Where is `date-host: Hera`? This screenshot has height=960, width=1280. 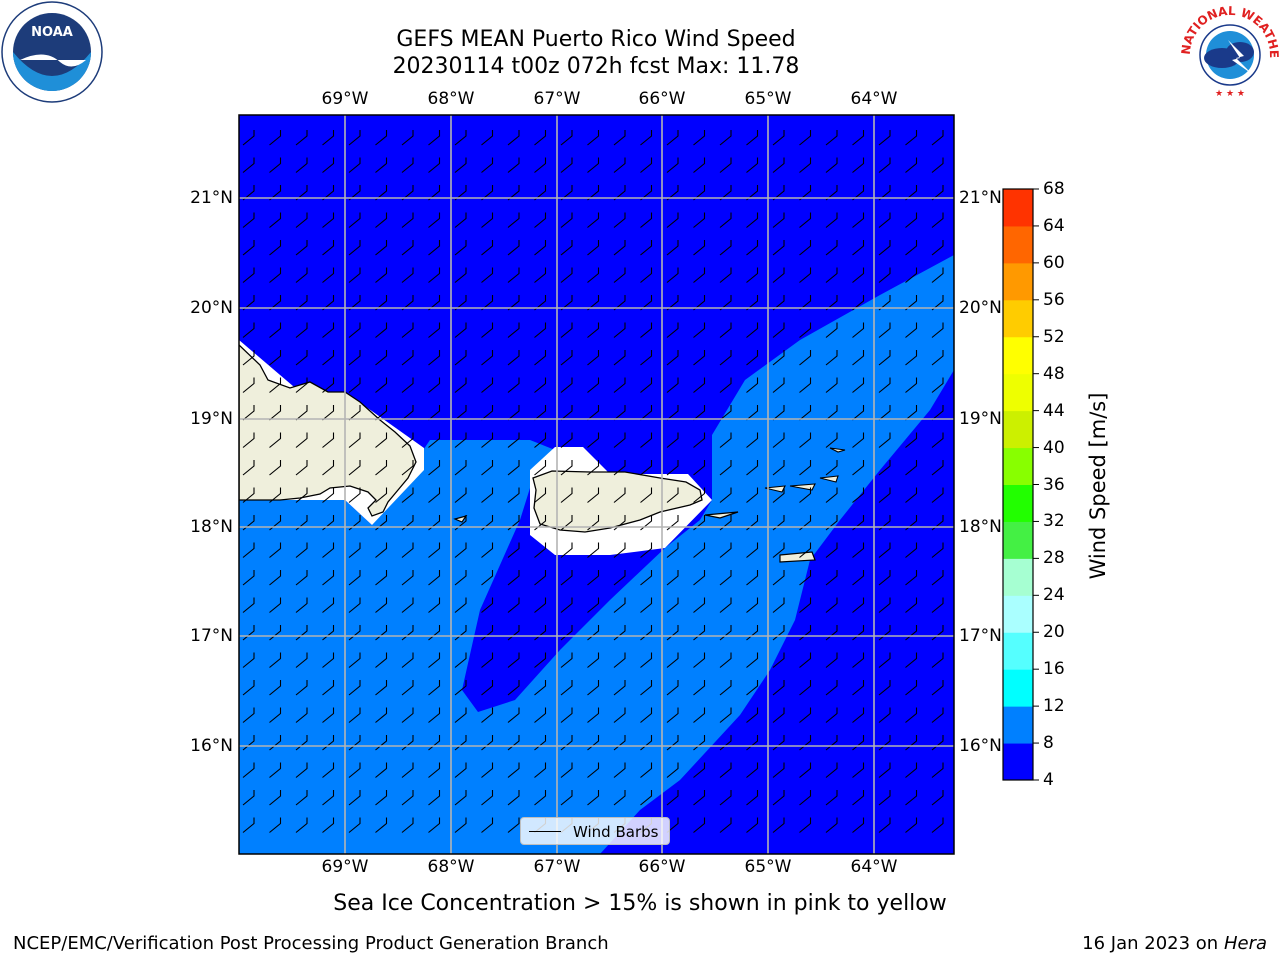
date-host: Hera is located at coordinates (1245, 943).